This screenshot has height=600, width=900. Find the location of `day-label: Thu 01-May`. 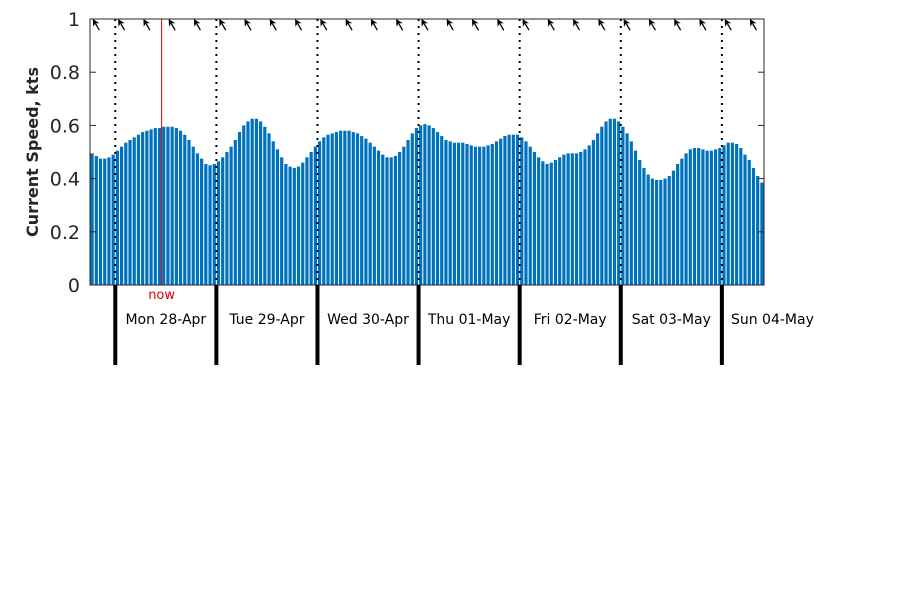

day-label: Thu 01-May is located at coordinates (469, 320).